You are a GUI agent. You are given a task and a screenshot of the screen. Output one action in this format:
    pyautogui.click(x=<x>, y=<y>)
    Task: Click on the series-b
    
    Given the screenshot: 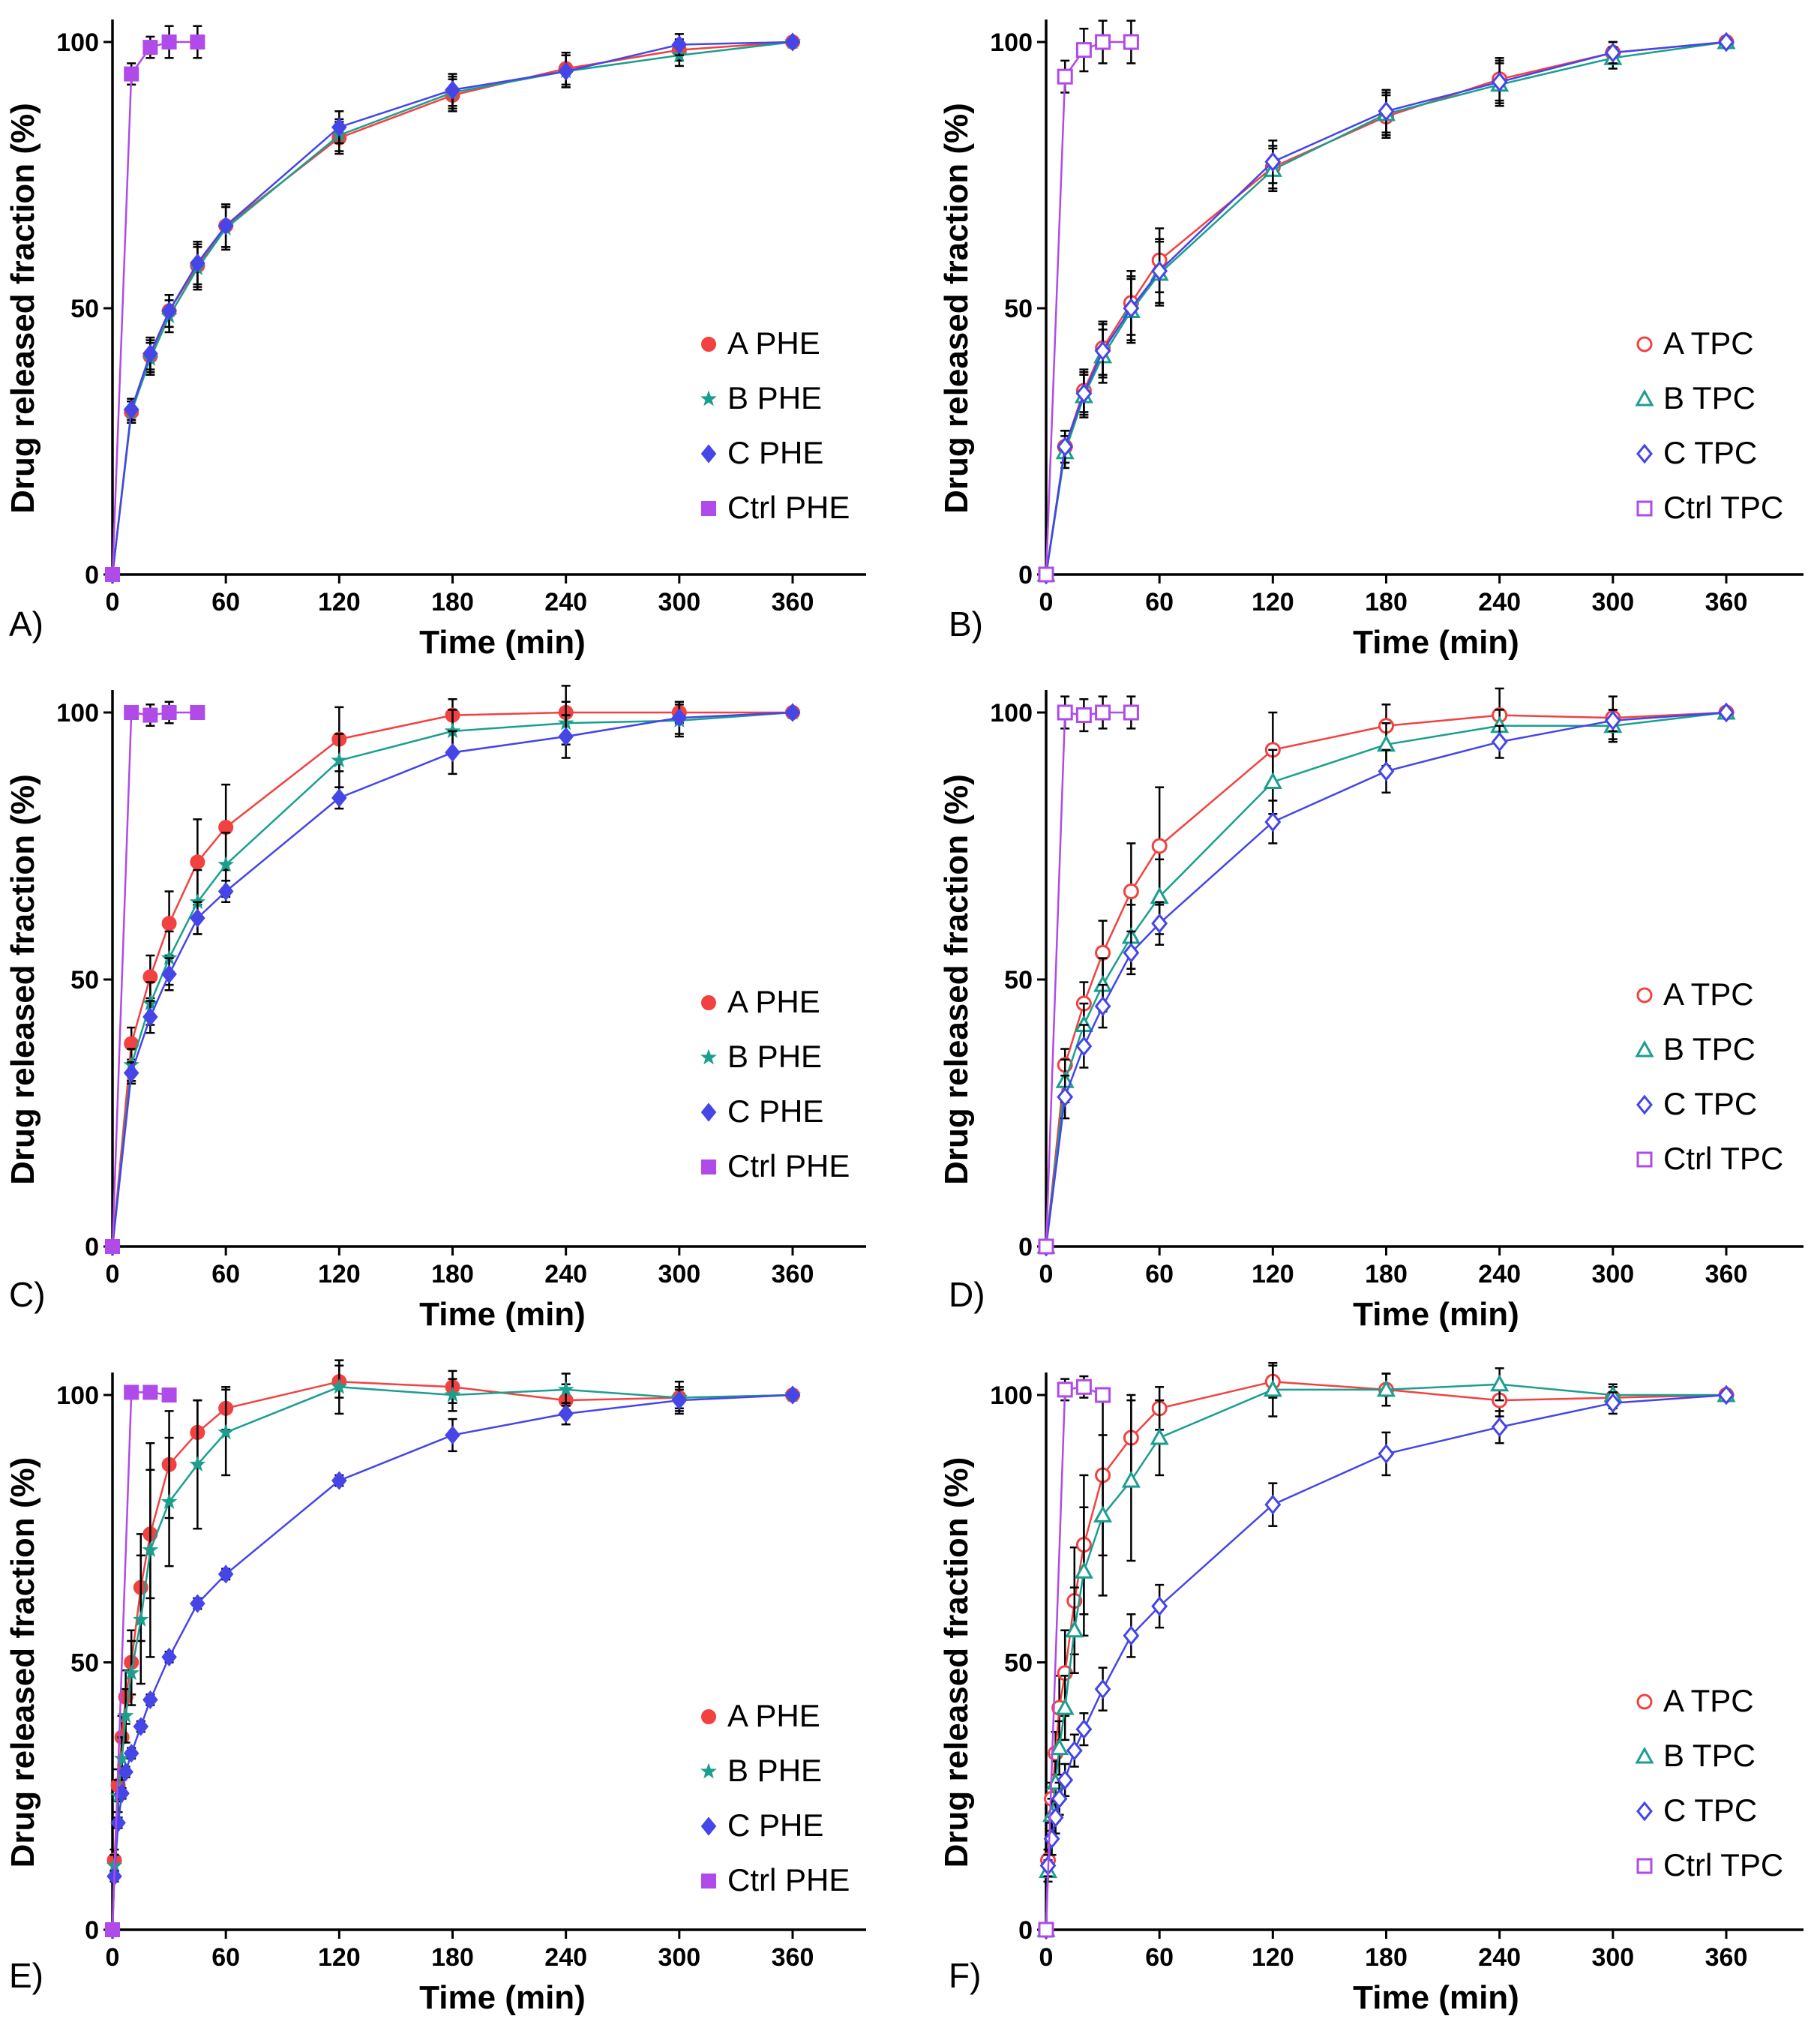 What is the action you would take?
    pyautogui.click(x=452, y=977)
    